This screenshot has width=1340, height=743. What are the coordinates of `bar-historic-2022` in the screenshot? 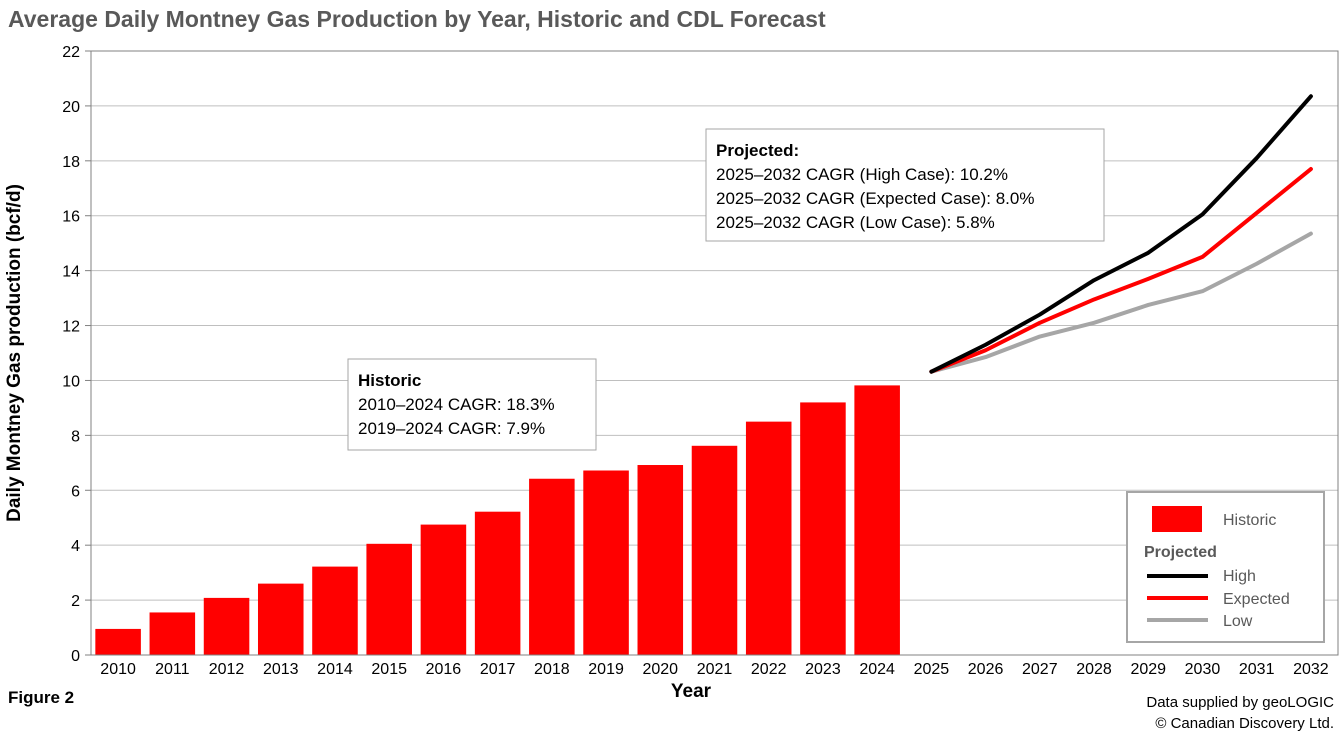 It's located at (768, 538).